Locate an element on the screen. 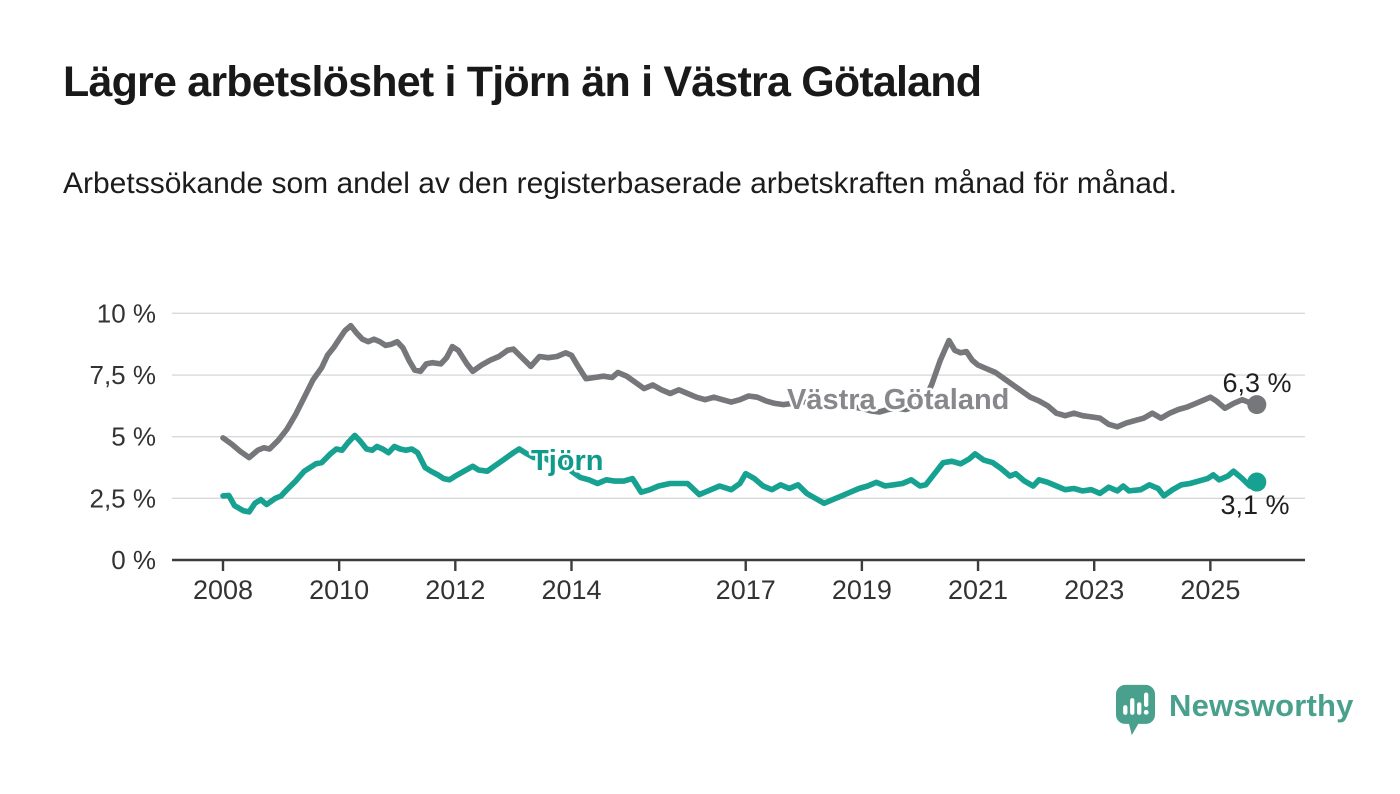 The width and height of the screenshot is (1400, 794). newsworthy-logo-icon is located at coordinates (1135, 710).